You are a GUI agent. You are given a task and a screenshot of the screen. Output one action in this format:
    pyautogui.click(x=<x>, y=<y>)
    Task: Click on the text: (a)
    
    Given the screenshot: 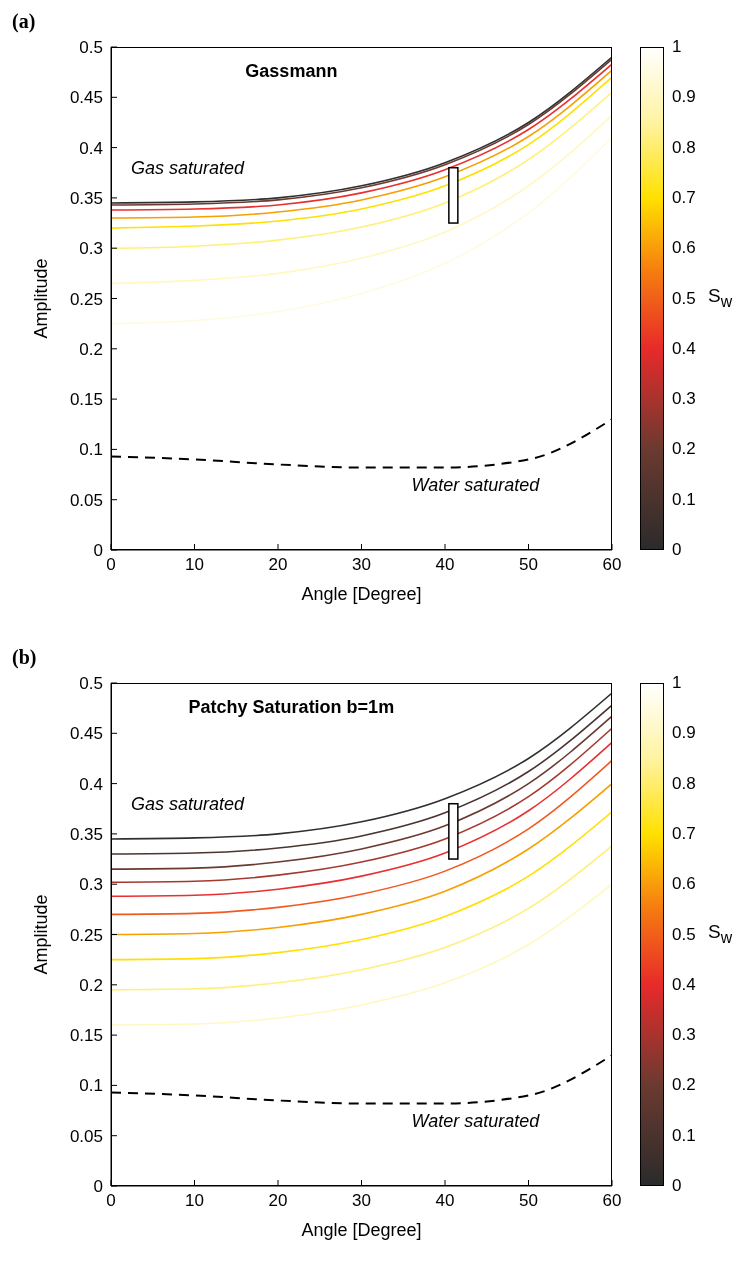 What is the action you would take?
    pyautogui.click(x=24, y=21)
    